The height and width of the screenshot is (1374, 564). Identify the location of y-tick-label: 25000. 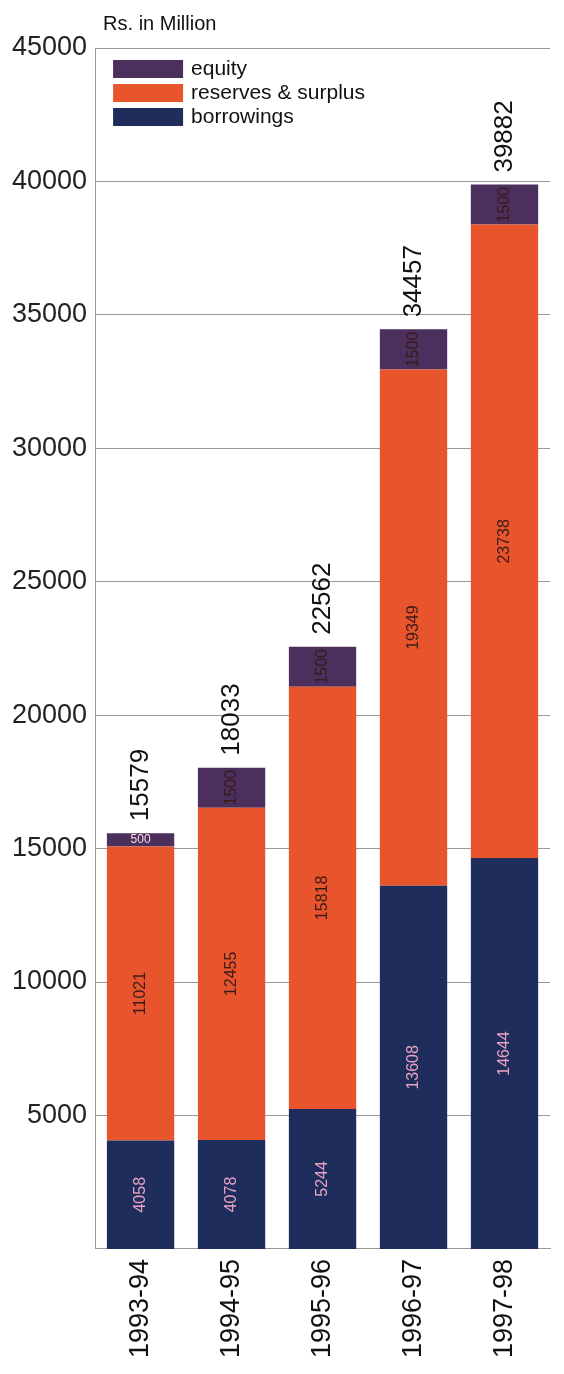
(49, 580).